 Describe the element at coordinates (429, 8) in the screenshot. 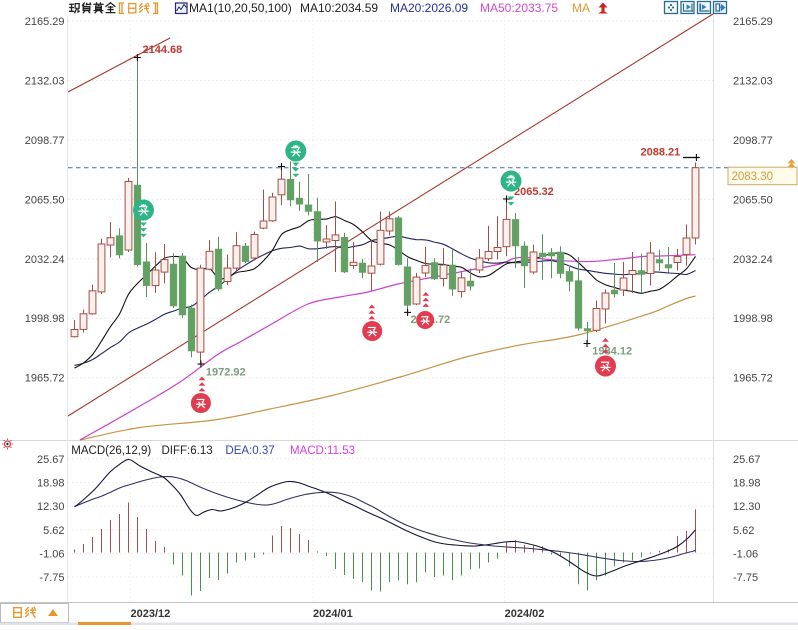

I see `svg-text: MA20:2026.09` at that location.